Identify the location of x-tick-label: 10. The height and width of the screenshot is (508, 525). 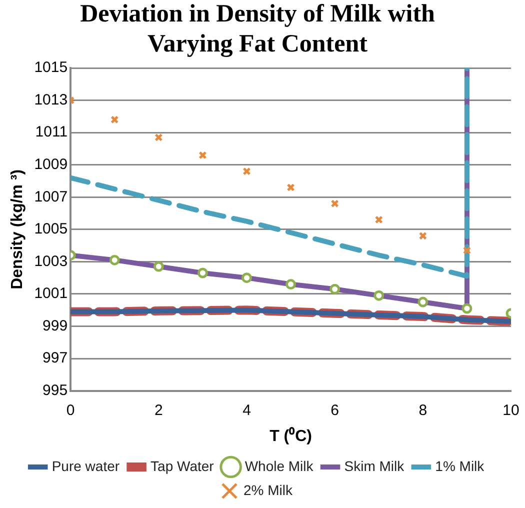
(511, 410).